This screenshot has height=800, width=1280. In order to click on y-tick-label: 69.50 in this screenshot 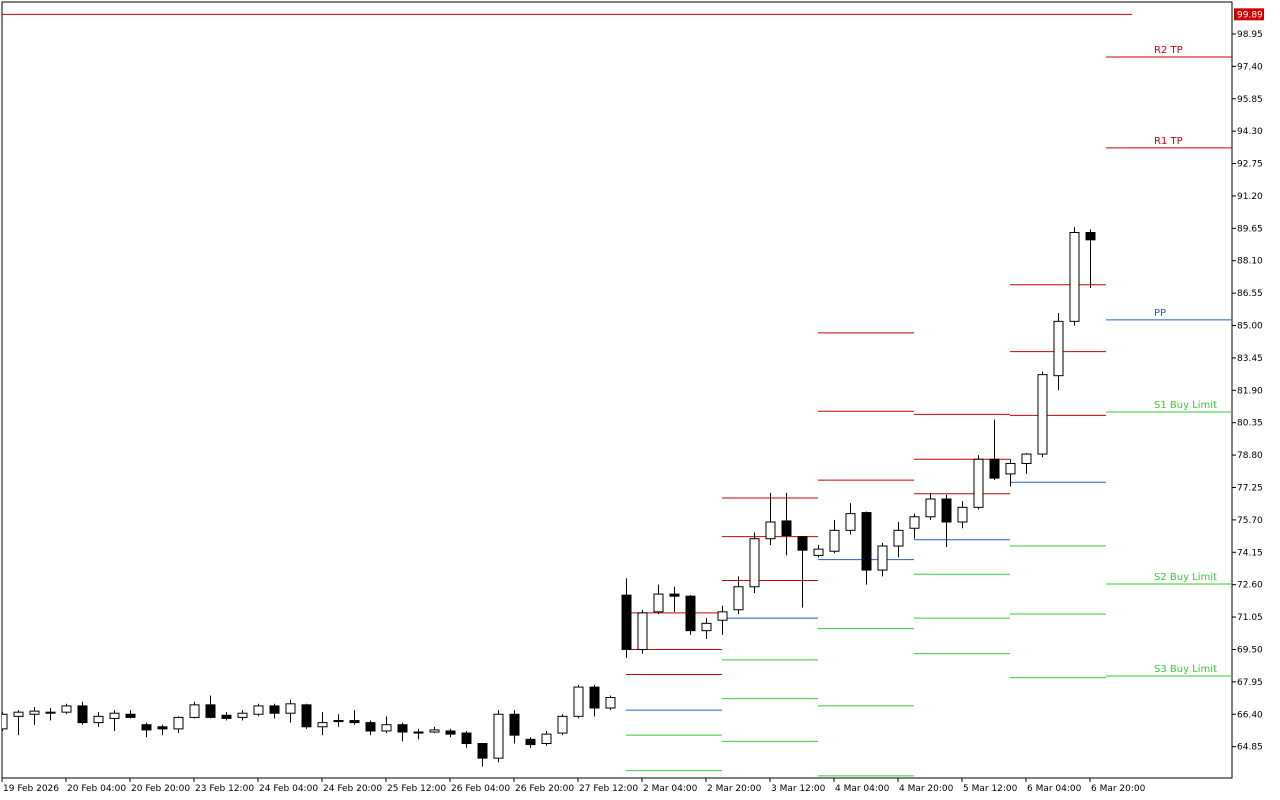, I will do `click(1250, 650)`.